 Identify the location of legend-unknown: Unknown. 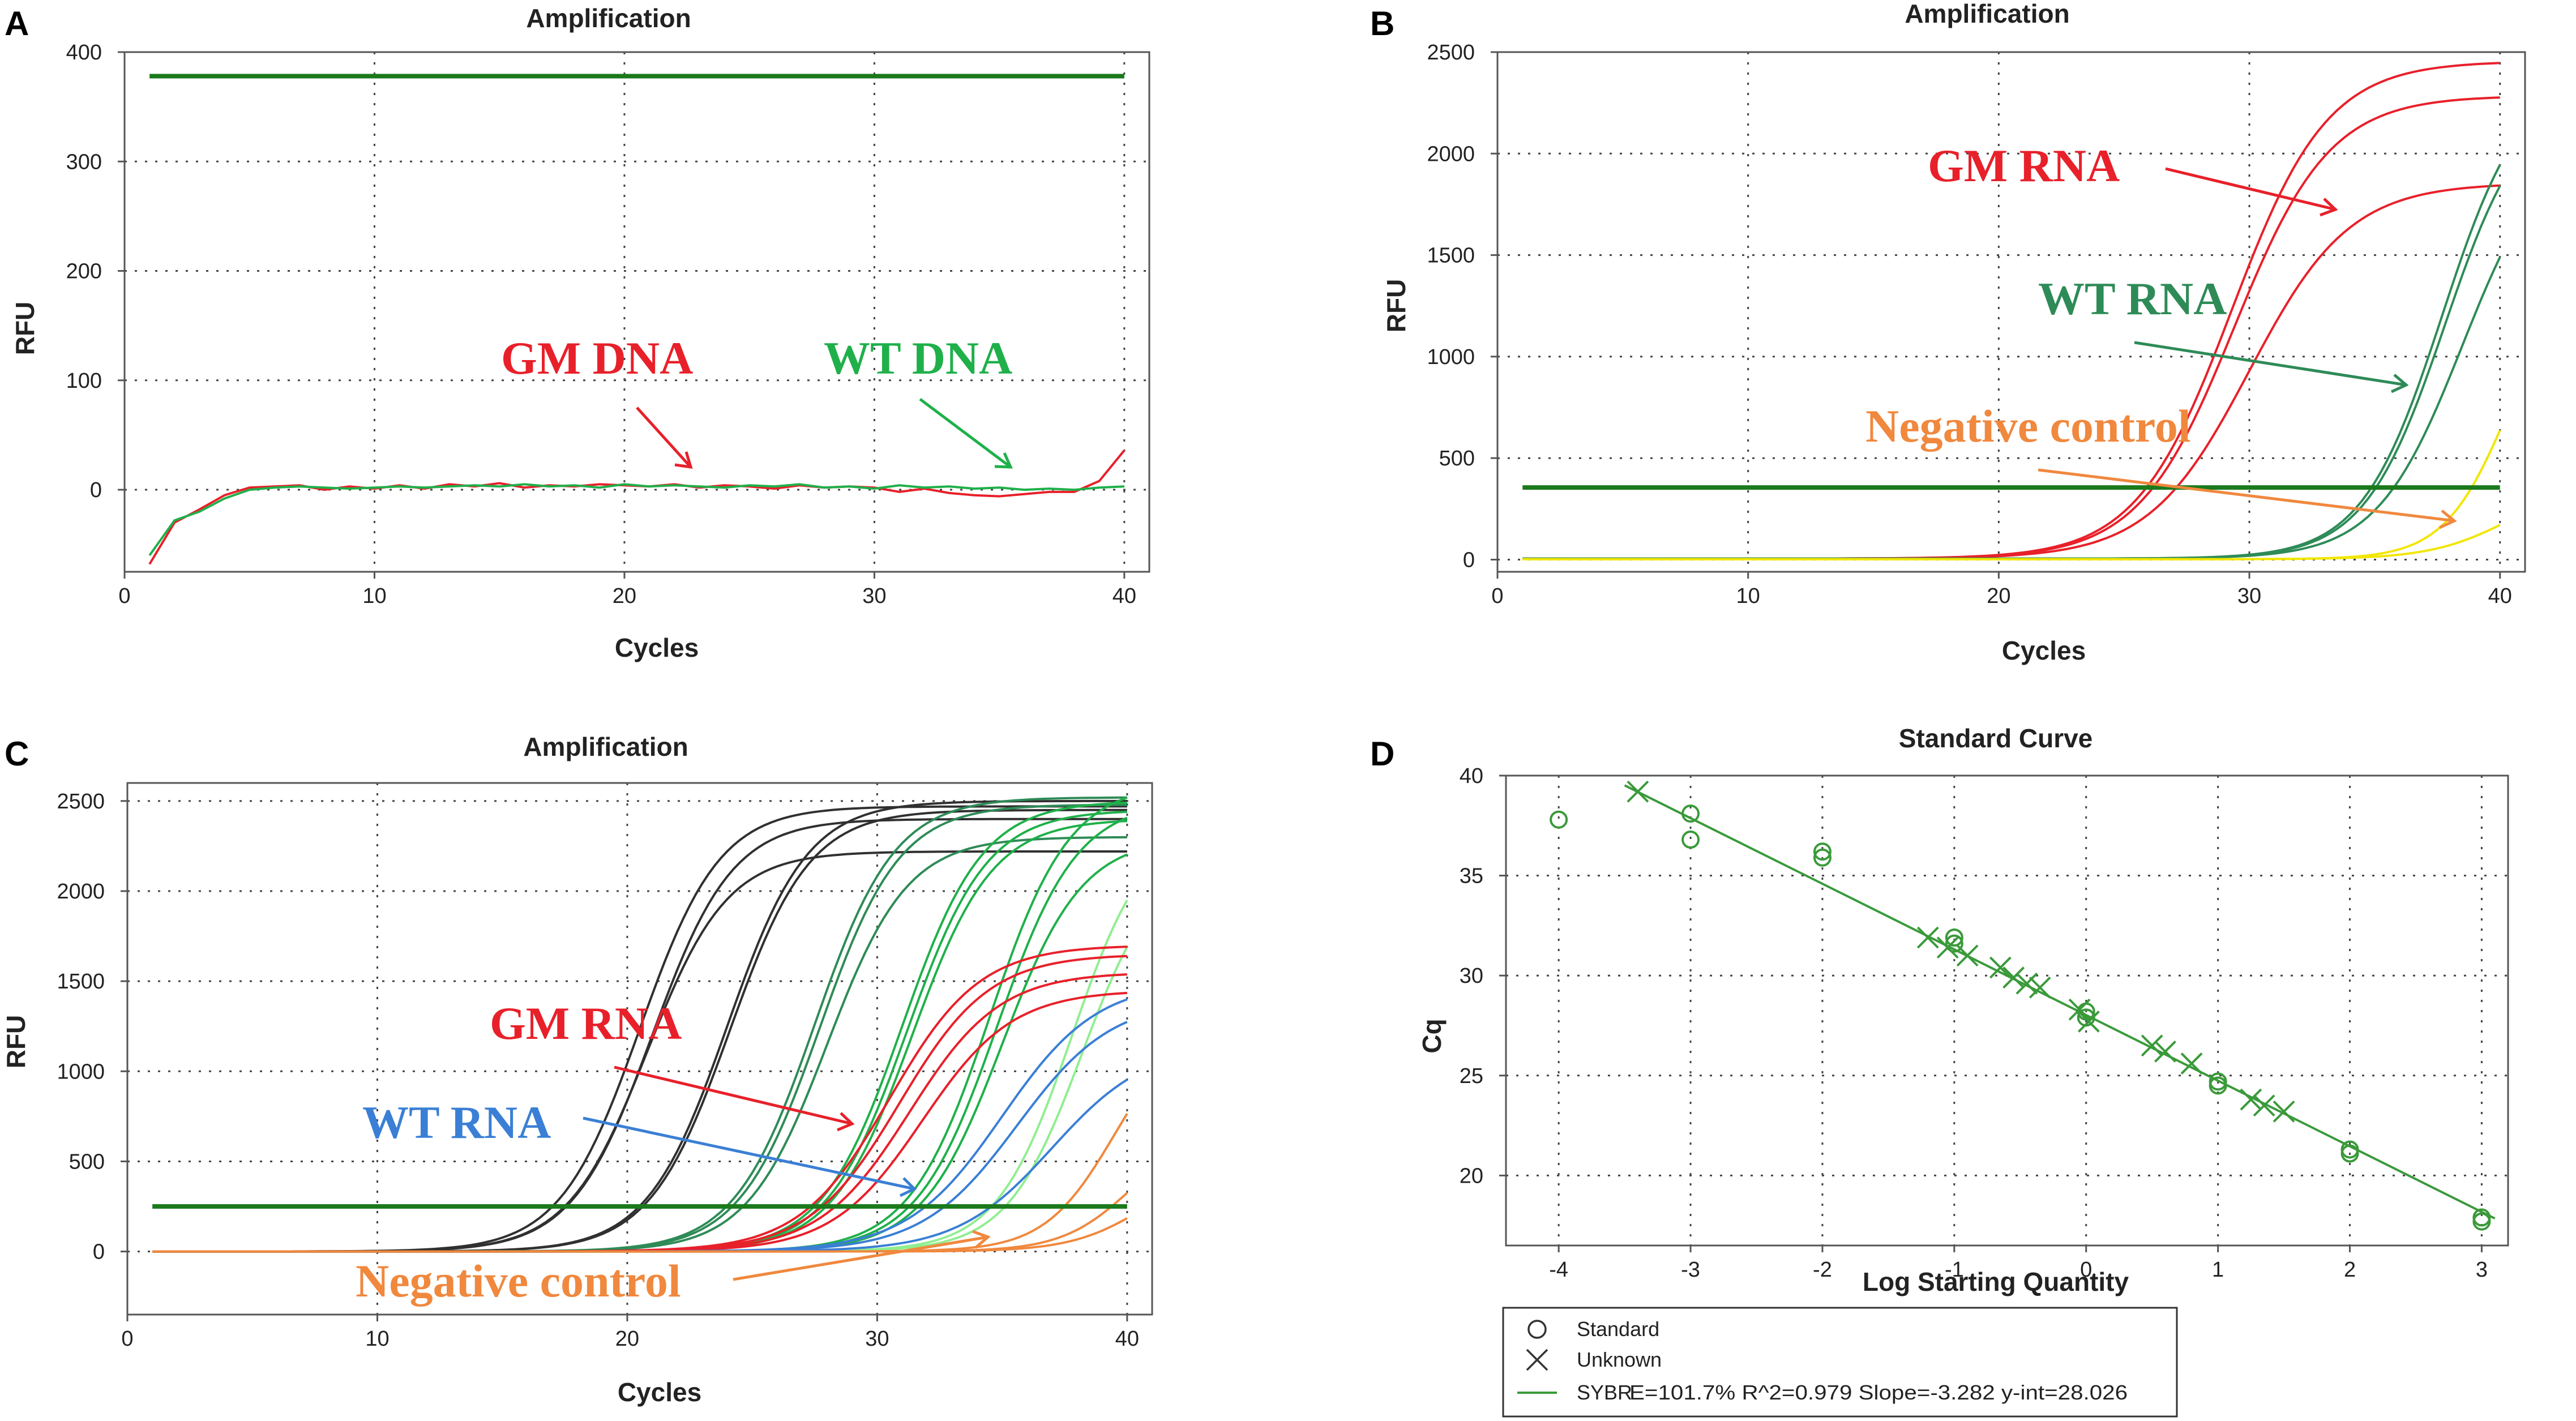
(1619, 1359).